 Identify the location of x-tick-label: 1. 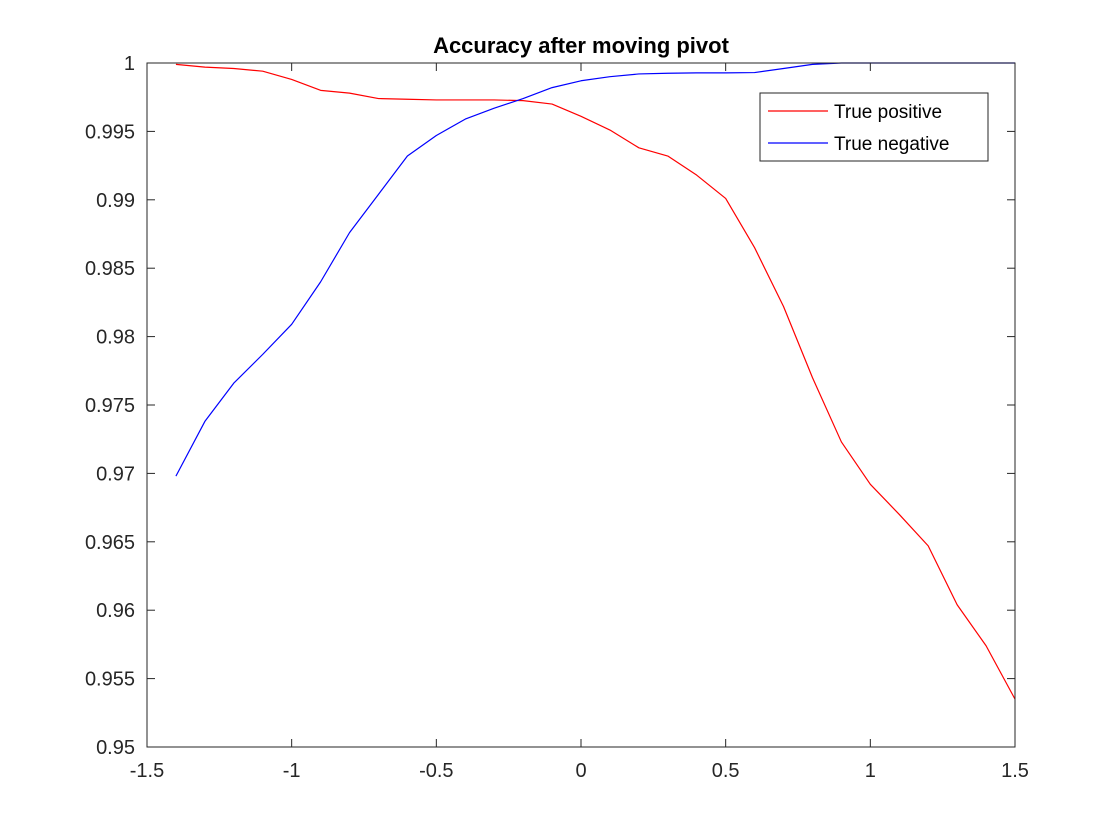
(870, 771).